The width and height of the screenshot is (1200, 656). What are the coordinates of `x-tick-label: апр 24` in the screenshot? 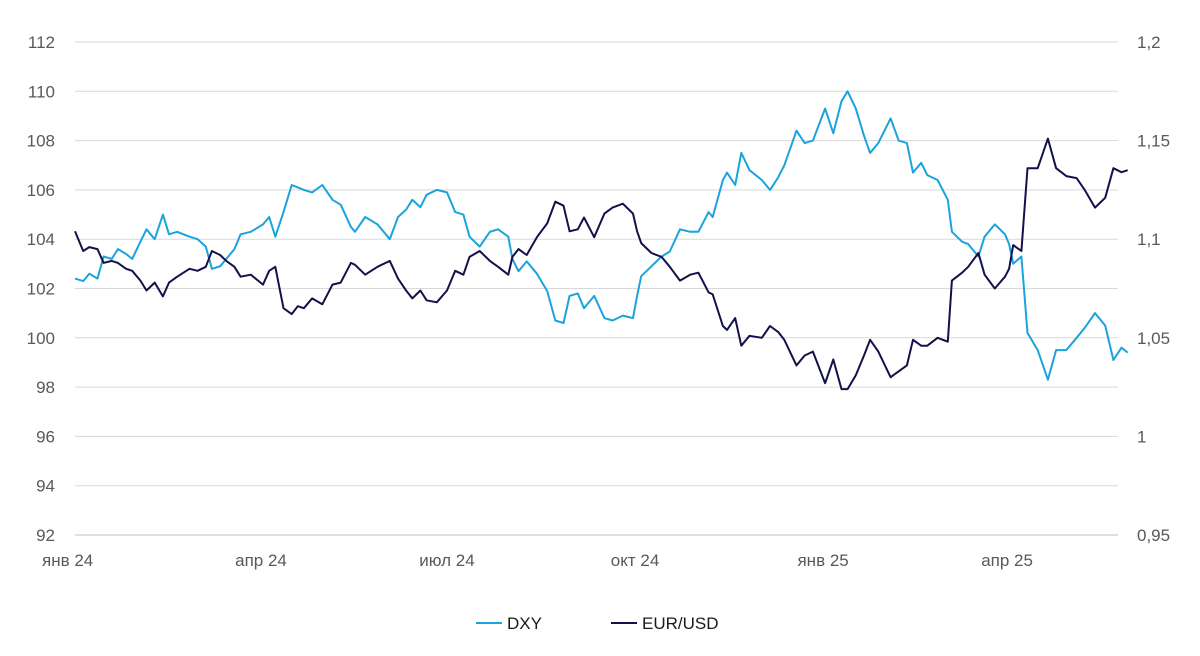 It's located at (261, 560).